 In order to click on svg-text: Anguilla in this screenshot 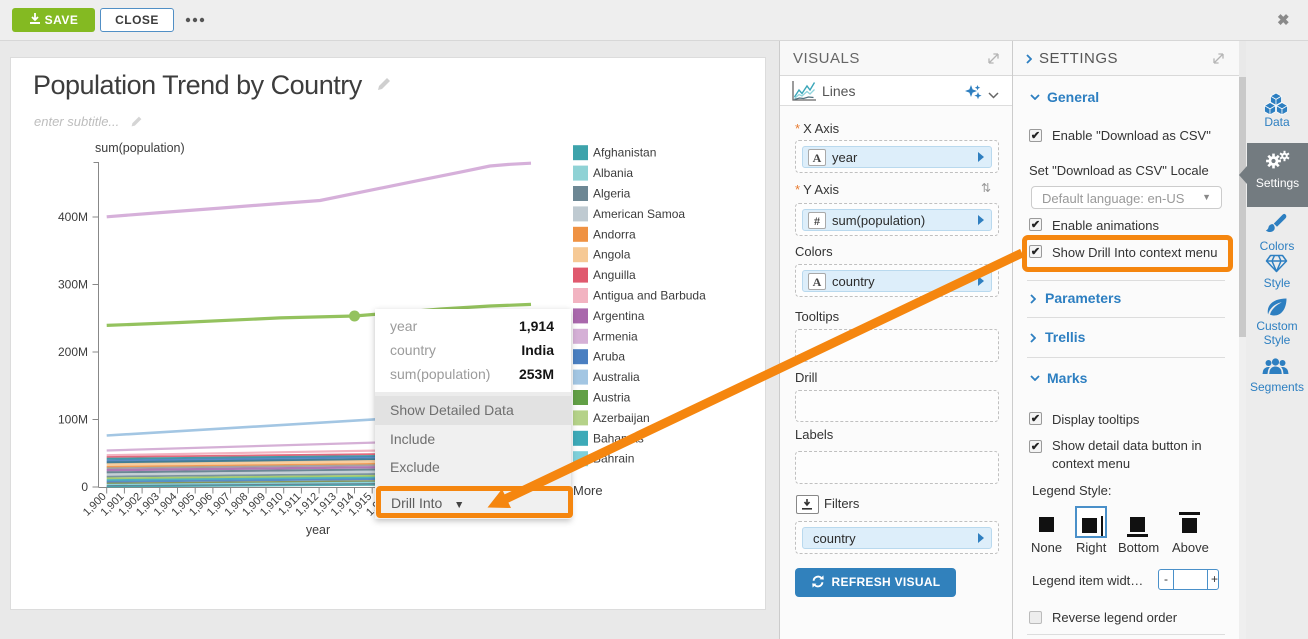, I will do `click(614, 275)`.